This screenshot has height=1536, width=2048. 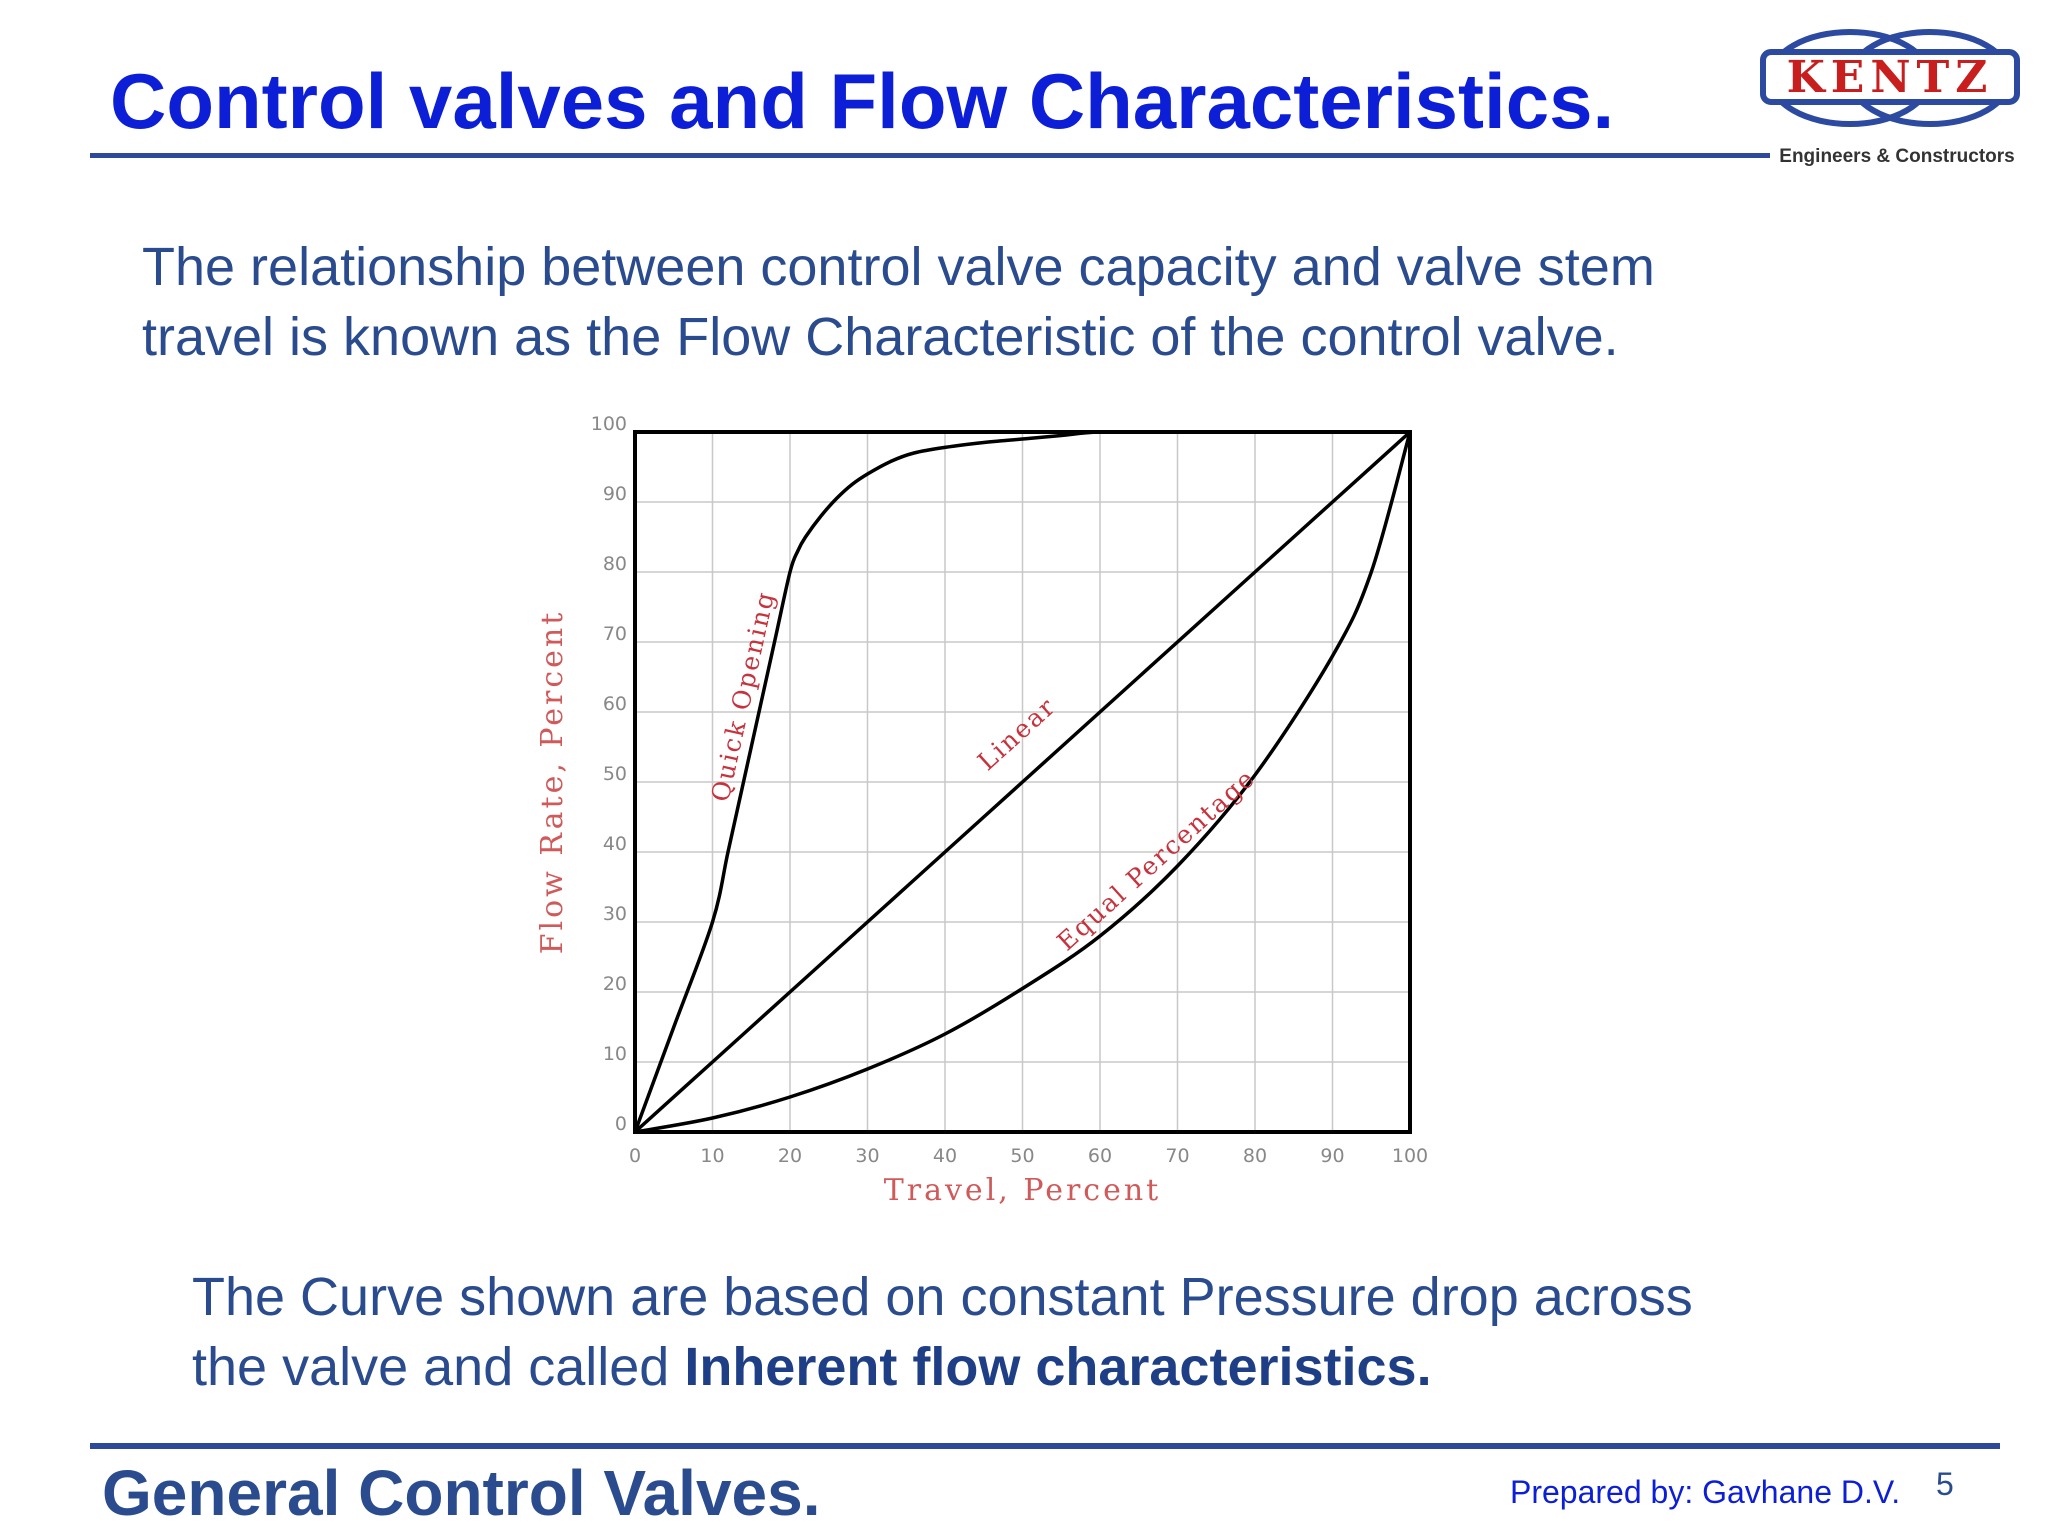 I want to click on x-tick-label: 0, so click(x=635, y=1156).